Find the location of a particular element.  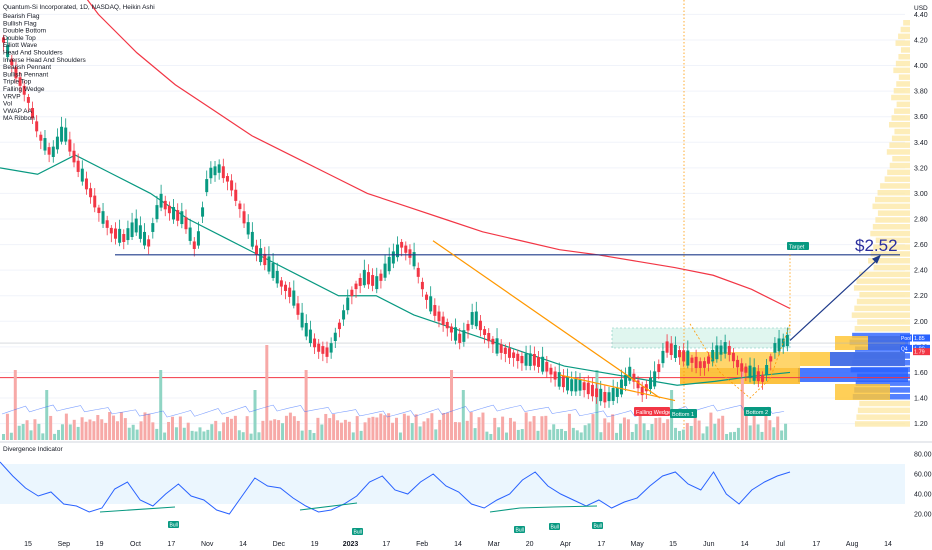

time-label: Jun is located at coordinates (708, 544).